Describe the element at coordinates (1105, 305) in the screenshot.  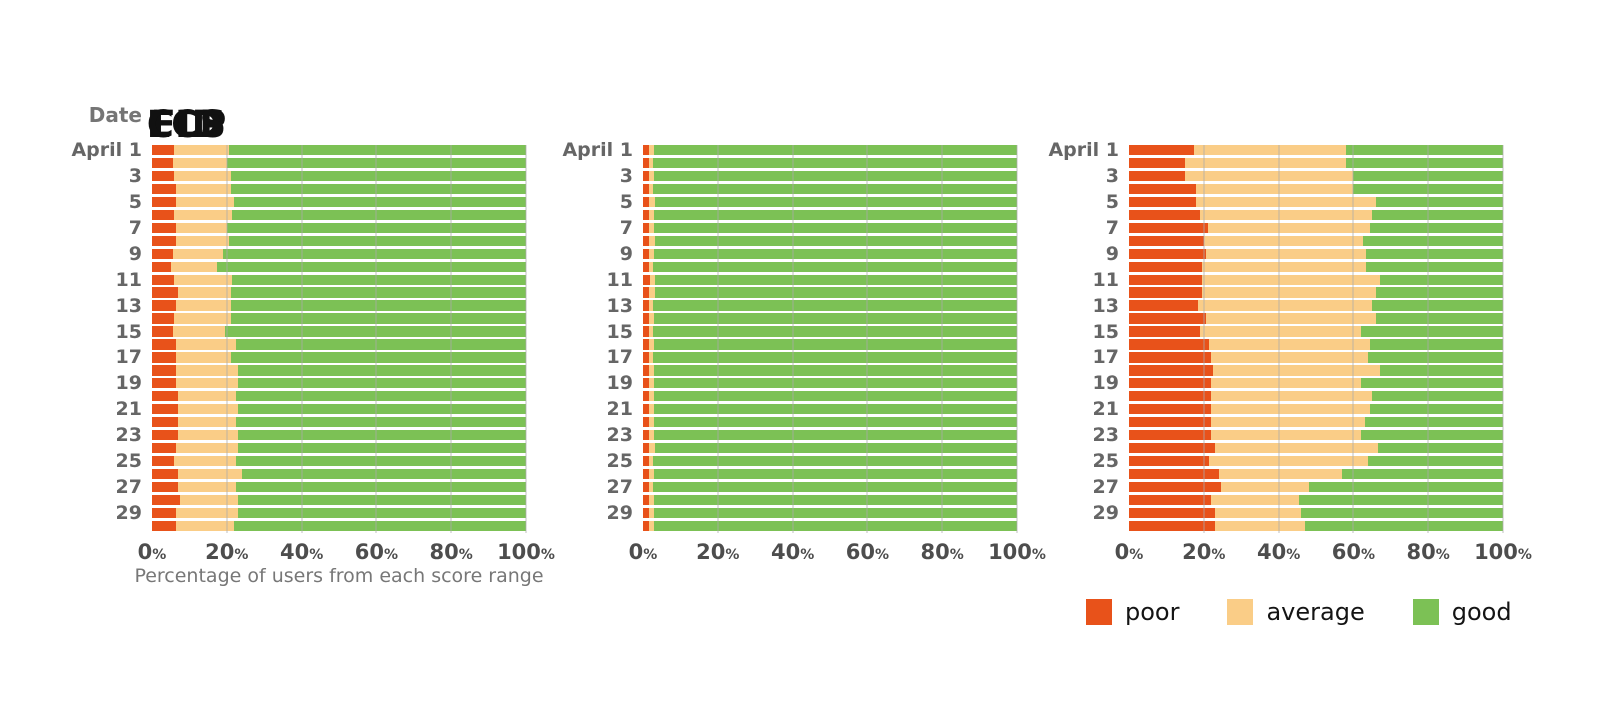
I see `y-tick-label: 13` at that location.